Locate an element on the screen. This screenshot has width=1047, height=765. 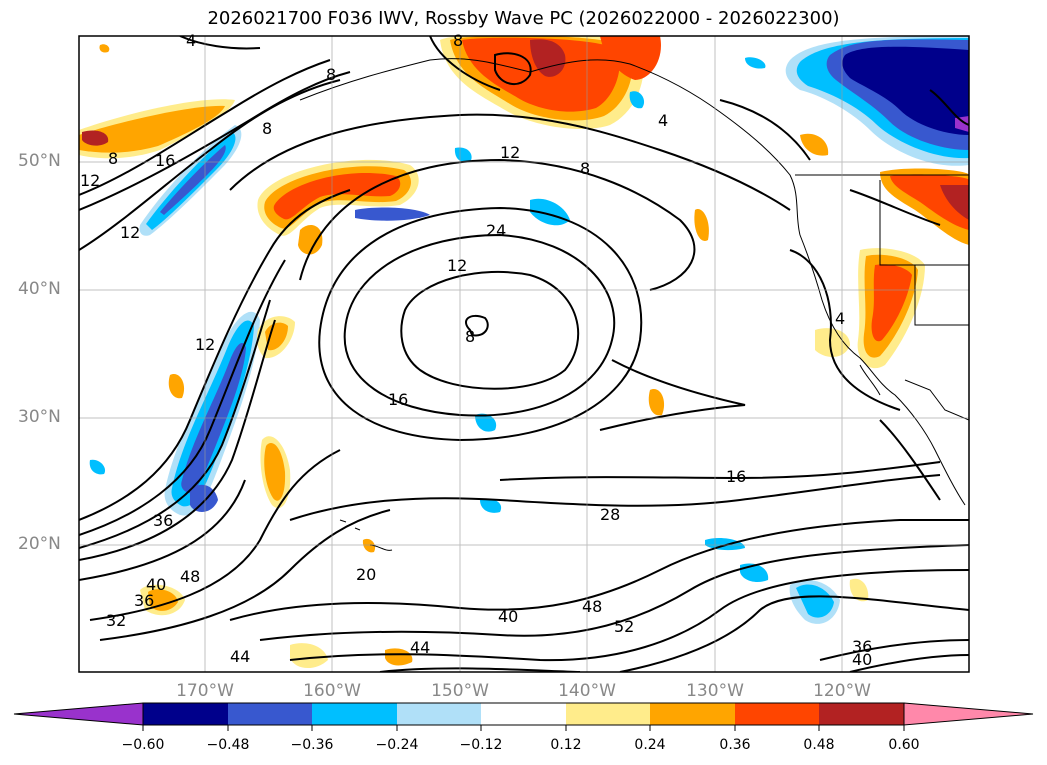
latitude-label: 40°N is located at coordinates (39, 289).